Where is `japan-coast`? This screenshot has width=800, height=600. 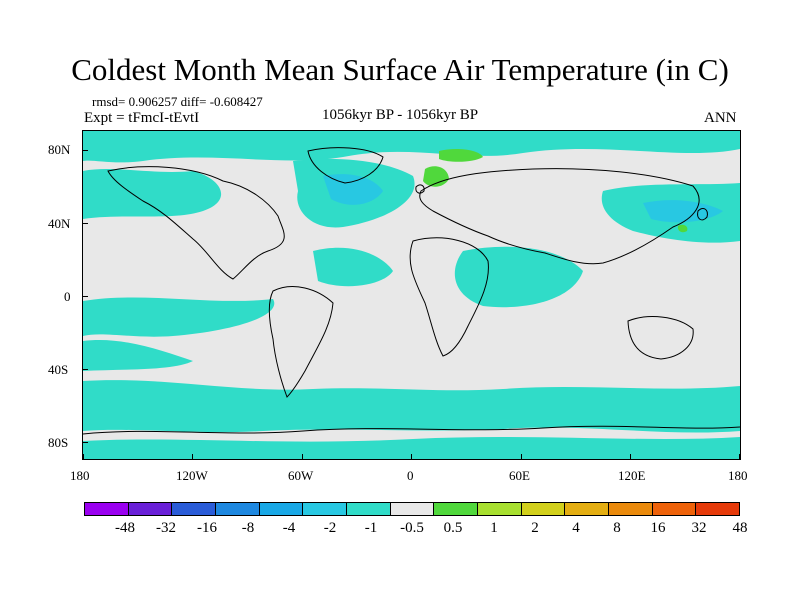 japan-coast is located at coordinates (702, 214).